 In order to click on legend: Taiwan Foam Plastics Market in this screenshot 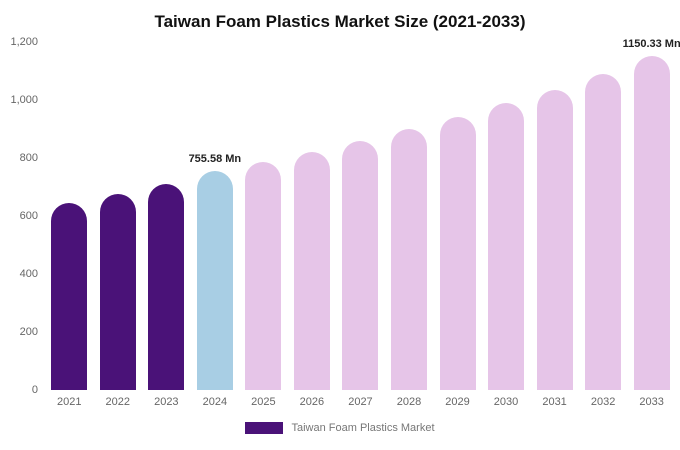, I will do `click(340, 428)`.